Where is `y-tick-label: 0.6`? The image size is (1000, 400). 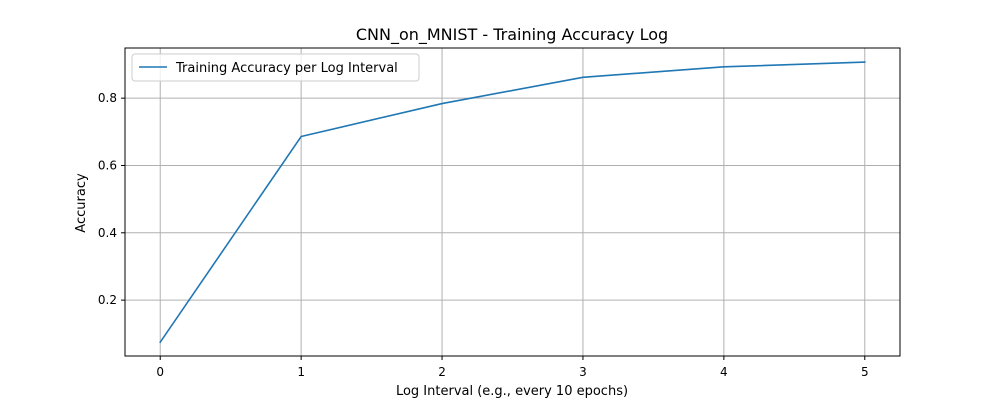
y-tick-label: 0.6 is located at coordinates (107, 165).